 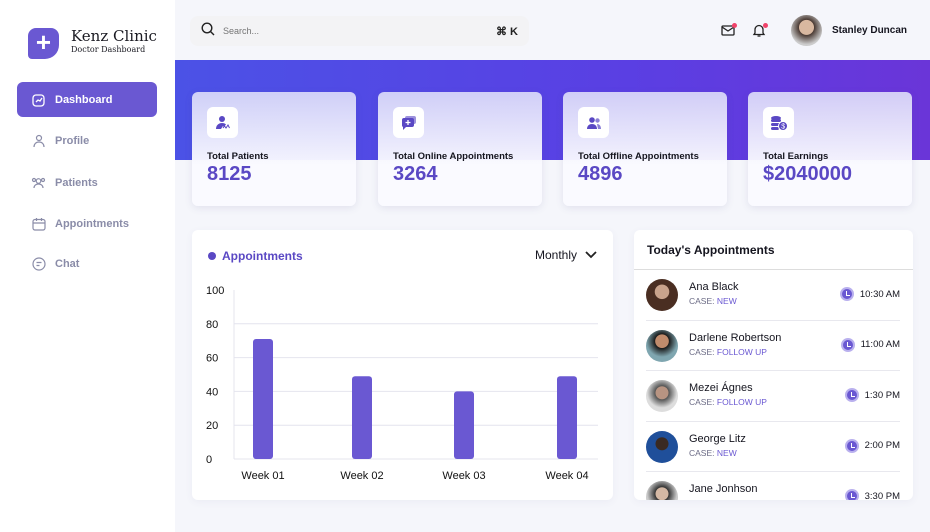 I want to click on sidebar-item-label: Profile, so click(x=72, y=140).